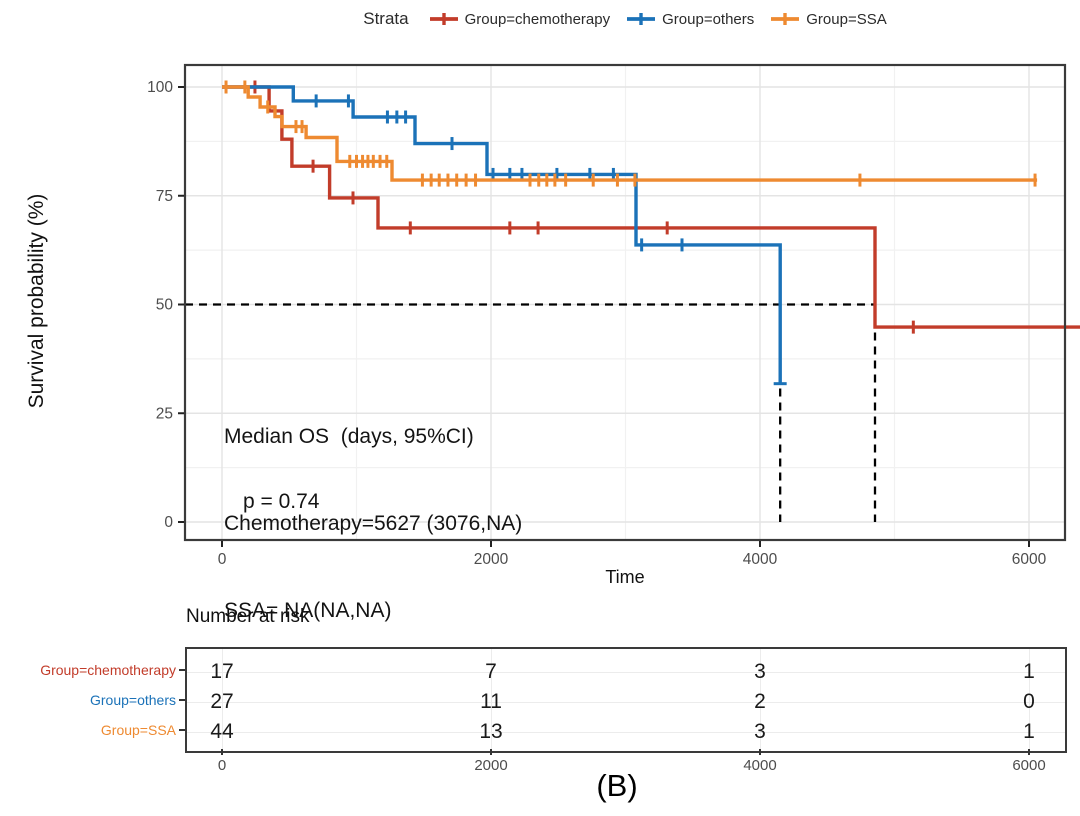 Image resolution: width=1080 pixels, height=816 pixels. Describe the element at coordinates (222, 765) in the screenshot. I see `risk-axis-label: 0` at that location.